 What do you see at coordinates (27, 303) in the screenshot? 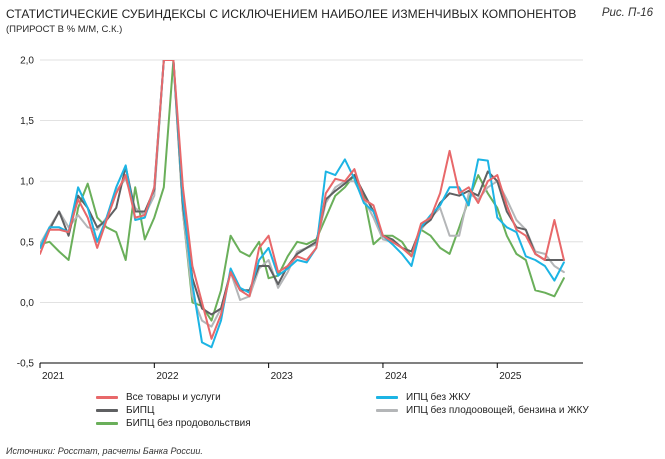
I see `y-tick-label: 0,0` at bounding box center [27, 303].